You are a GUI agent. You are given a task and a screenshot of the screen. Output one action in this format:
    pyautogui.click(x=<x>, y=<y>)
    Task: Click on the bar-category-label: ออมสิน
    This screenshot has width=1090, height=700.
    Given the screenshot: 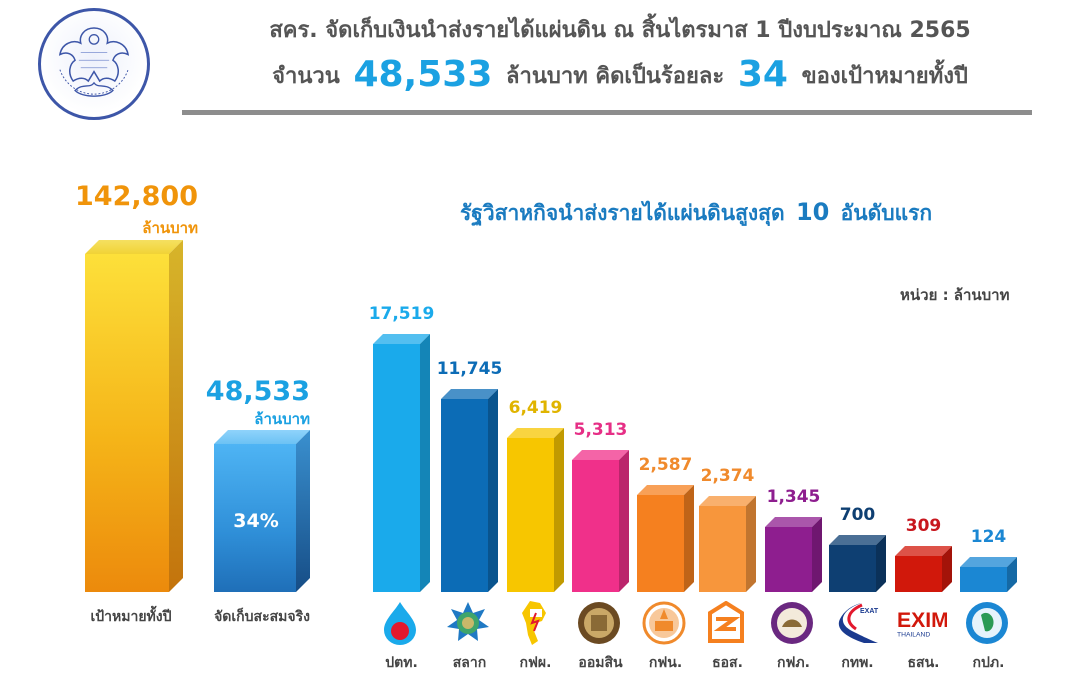 What is the action you would take?
    pyautogui.click(x=600, y=663)
    